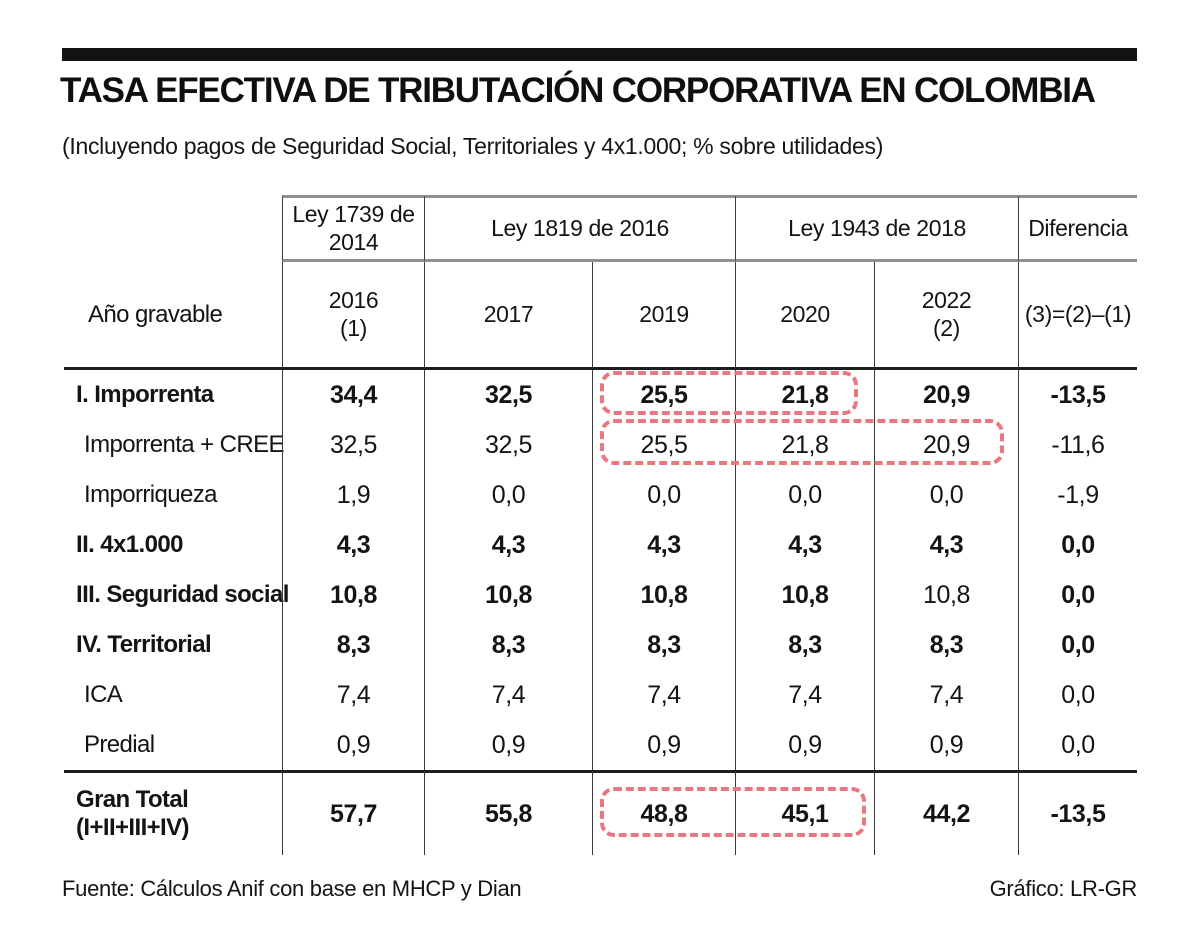 The height and width of the screenshot is (945, 1200). I want to click on highlight-box-imporrenta-2019-2020, so click(729, 393).